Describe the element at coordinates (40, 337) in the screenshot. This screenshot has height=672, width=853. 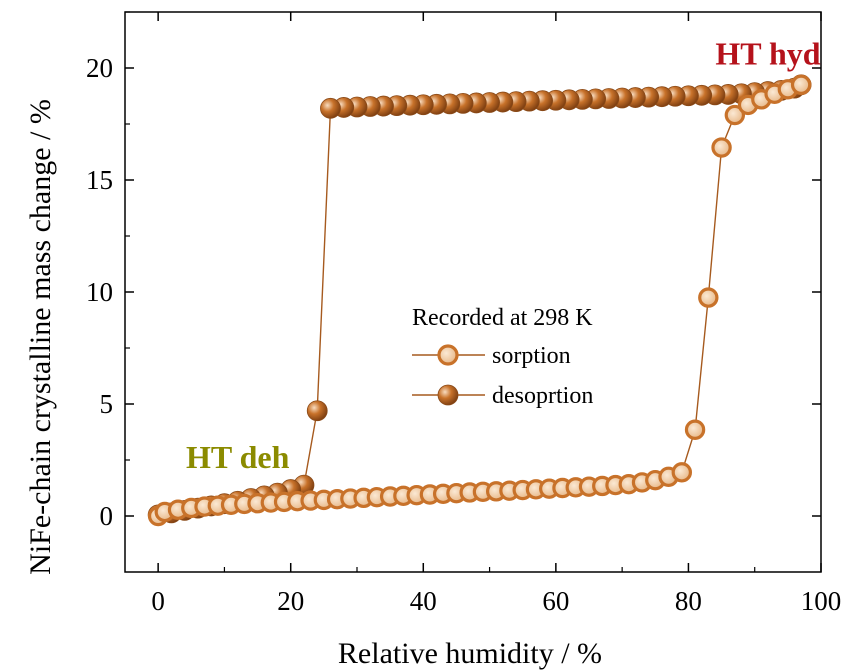
I see `y-axis-title: NiFe-chain crystalline mass change / %` at that location.